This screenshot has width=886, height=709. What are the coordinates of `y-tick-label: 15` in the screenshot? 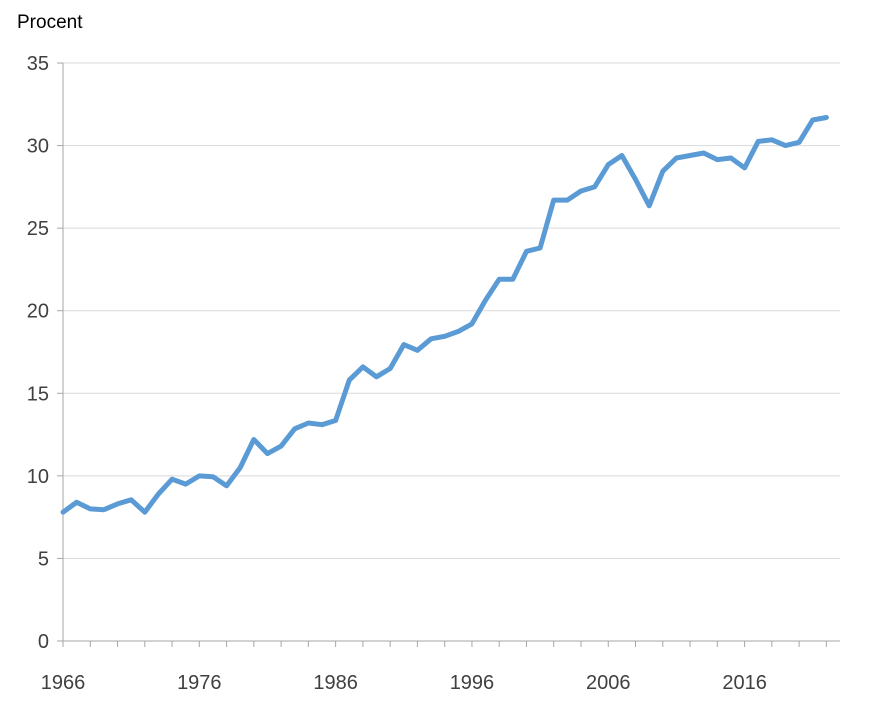 It's located at (38, 394).